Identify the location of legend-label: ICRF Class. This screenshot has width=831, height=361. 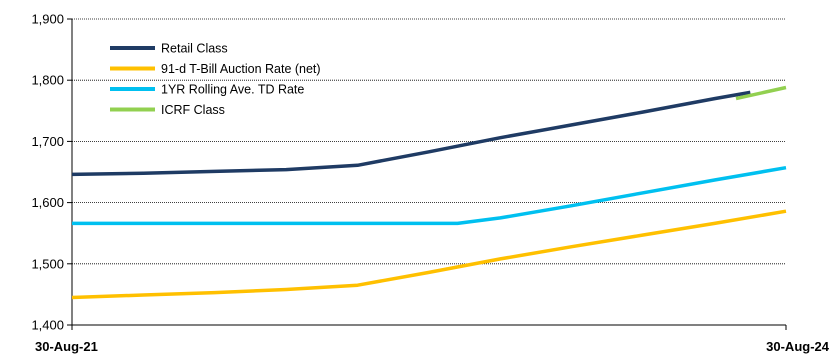
(193, 110).